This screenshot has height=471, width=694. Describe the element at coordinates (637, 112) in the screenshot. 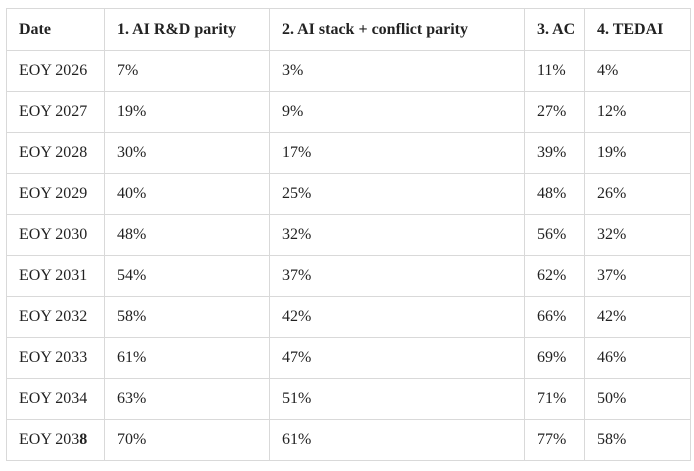

I see `cell-tedai: 12%` at that location.